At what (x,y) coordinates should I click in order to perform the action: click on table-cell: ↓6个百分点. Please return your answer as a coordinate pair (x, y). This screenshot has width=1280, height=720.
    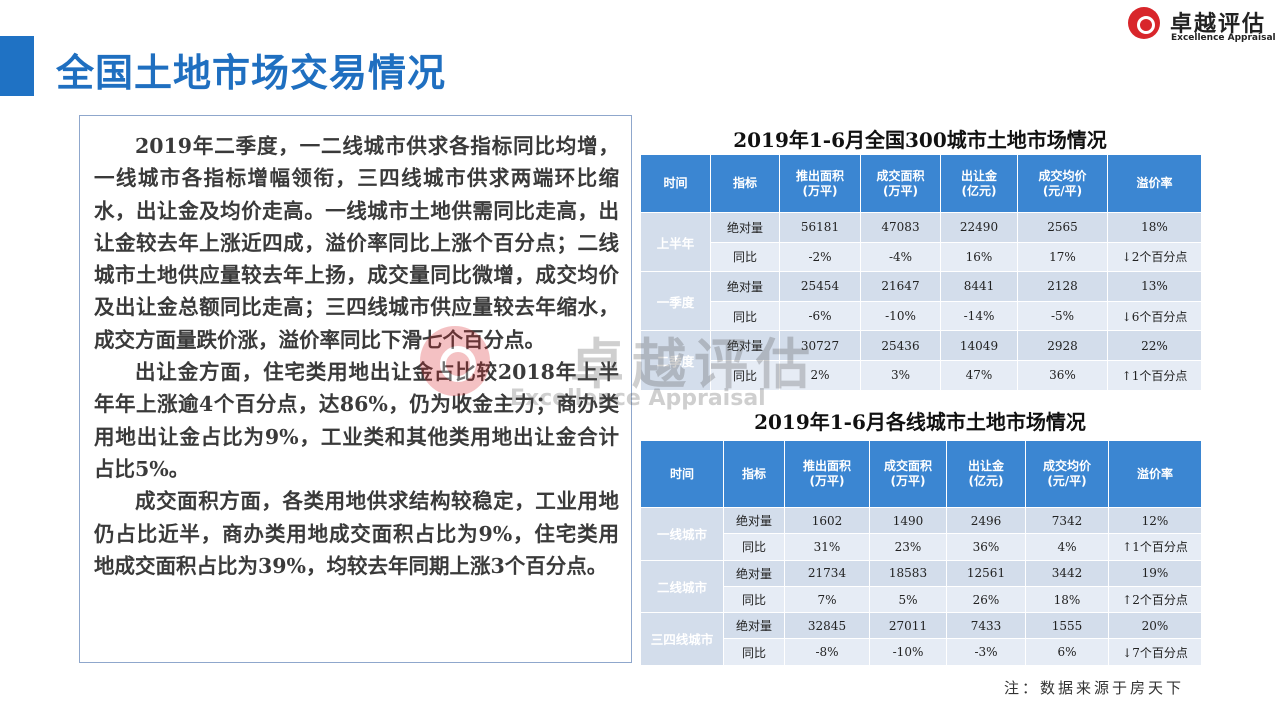
    Looking at the image, I should click on (1154, 316).